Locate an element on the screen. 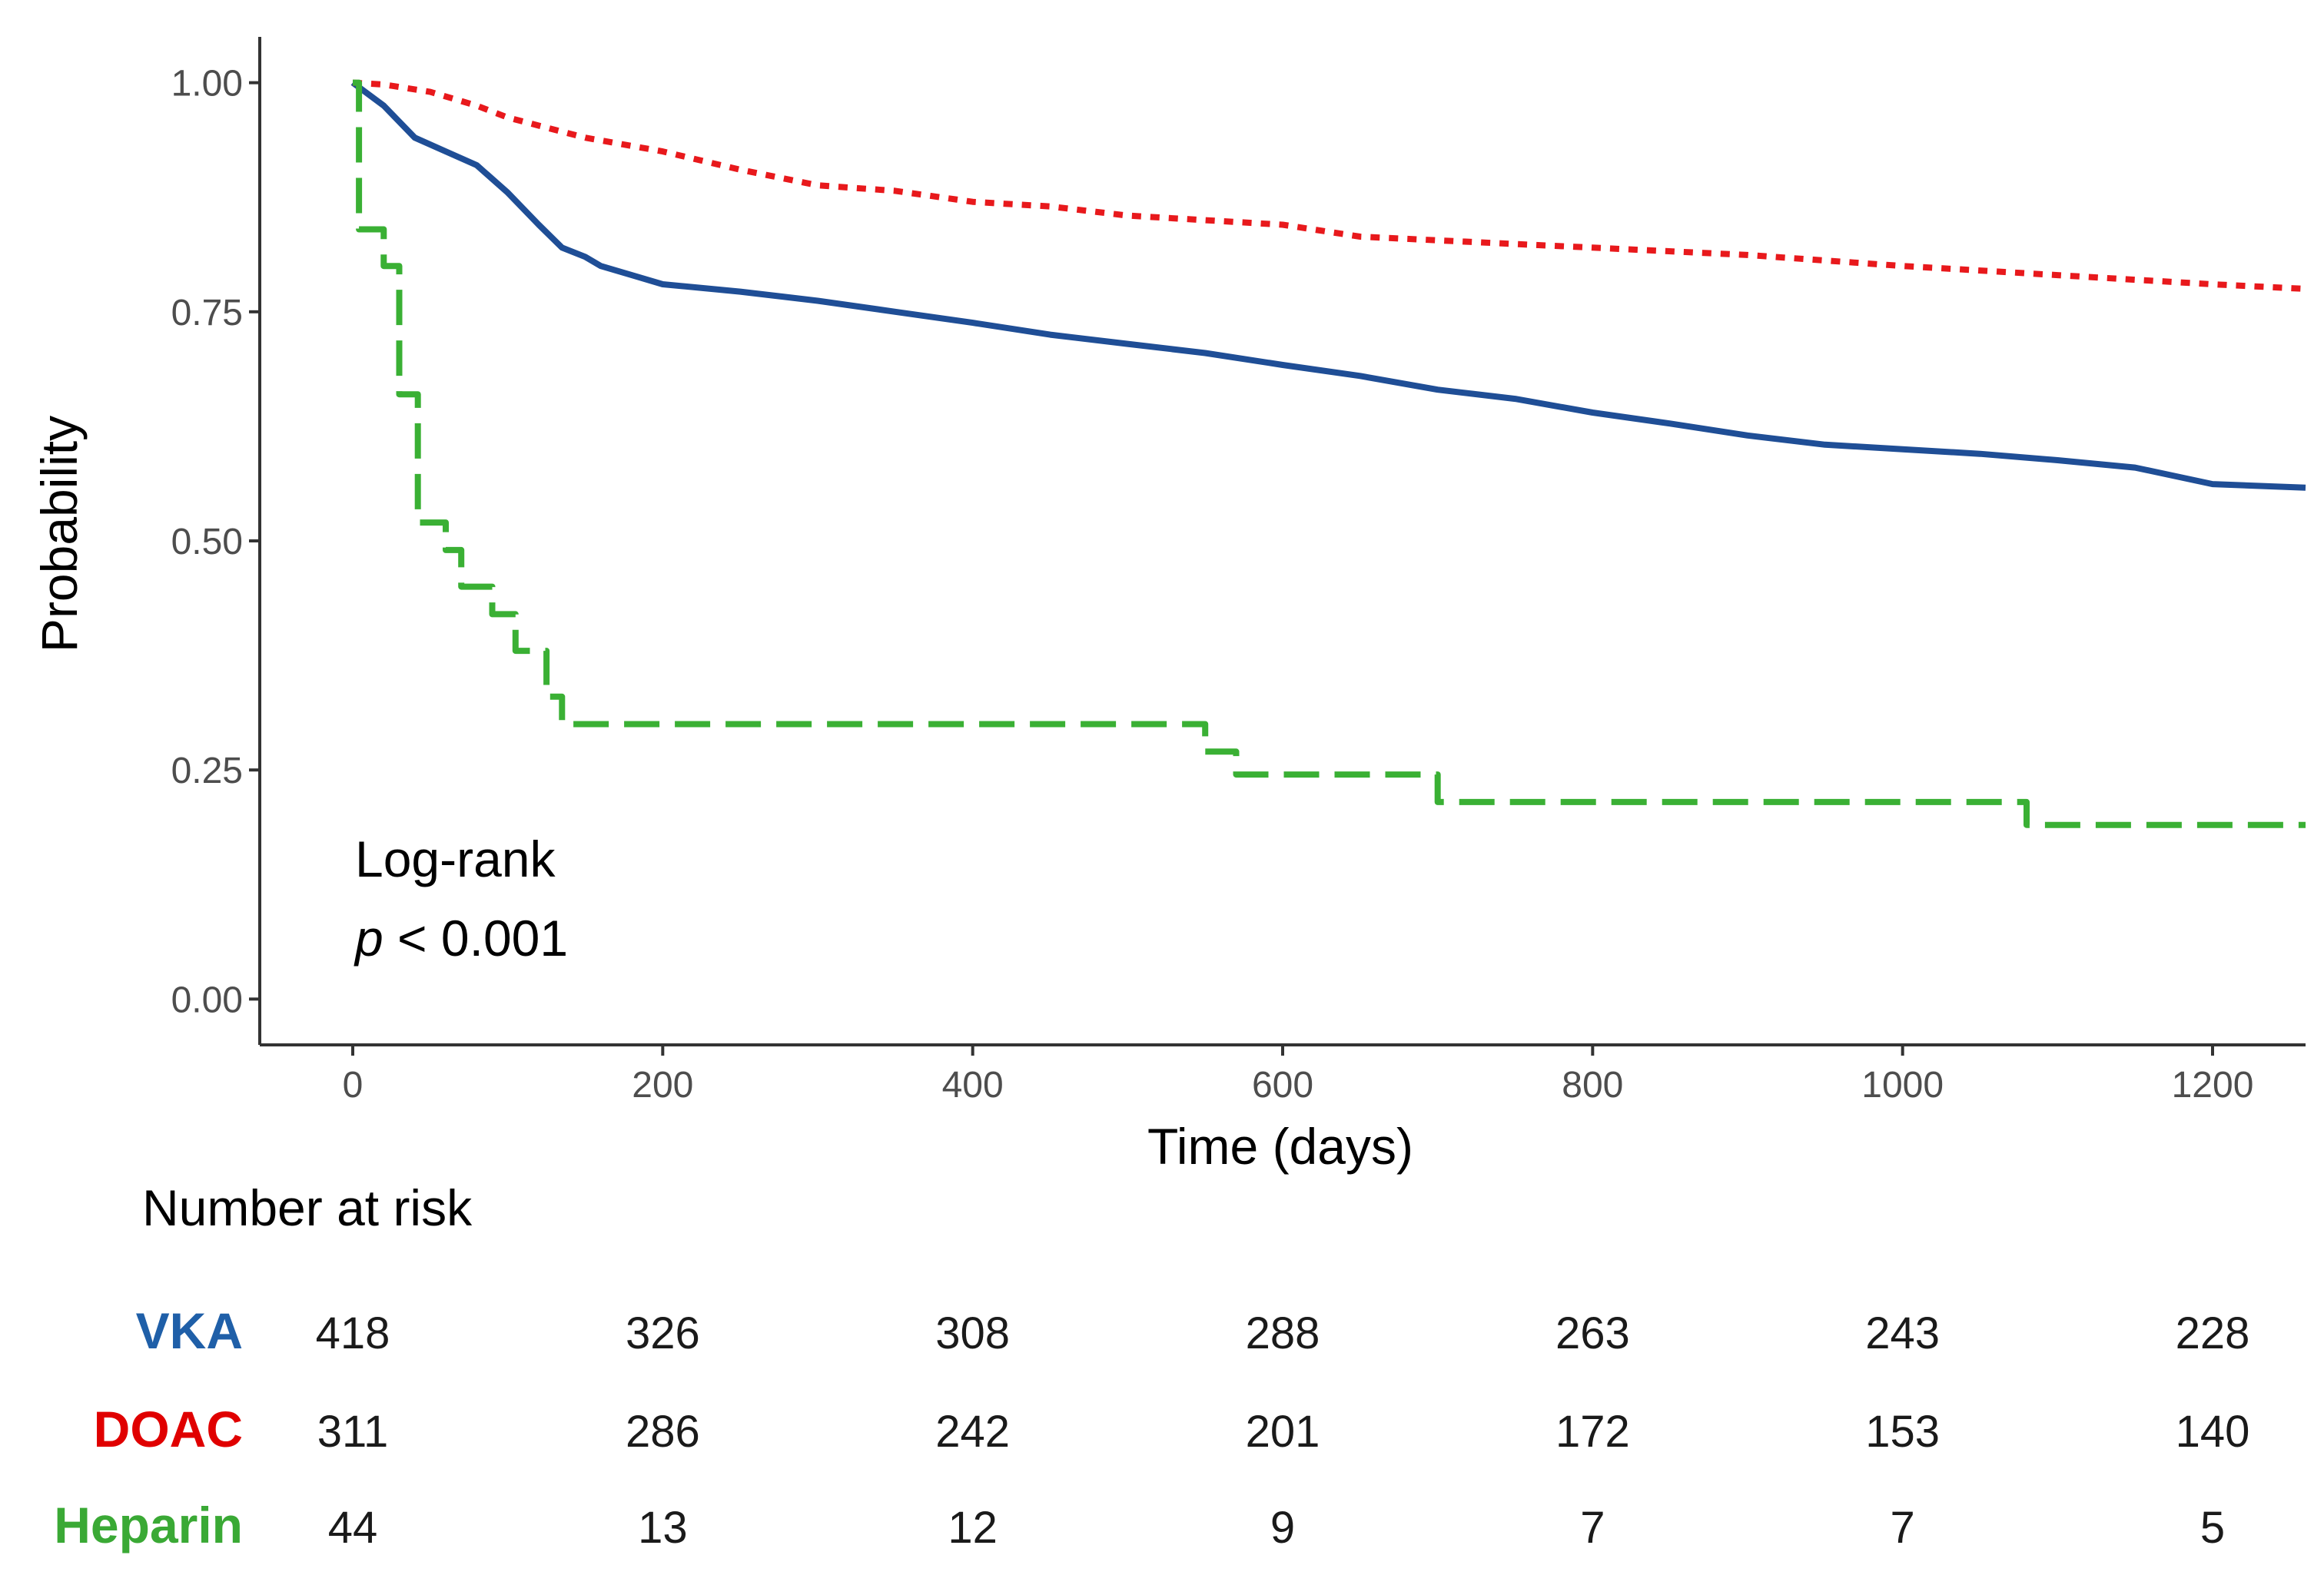  risk-count: 13 is located at coordinates (663, 1528).